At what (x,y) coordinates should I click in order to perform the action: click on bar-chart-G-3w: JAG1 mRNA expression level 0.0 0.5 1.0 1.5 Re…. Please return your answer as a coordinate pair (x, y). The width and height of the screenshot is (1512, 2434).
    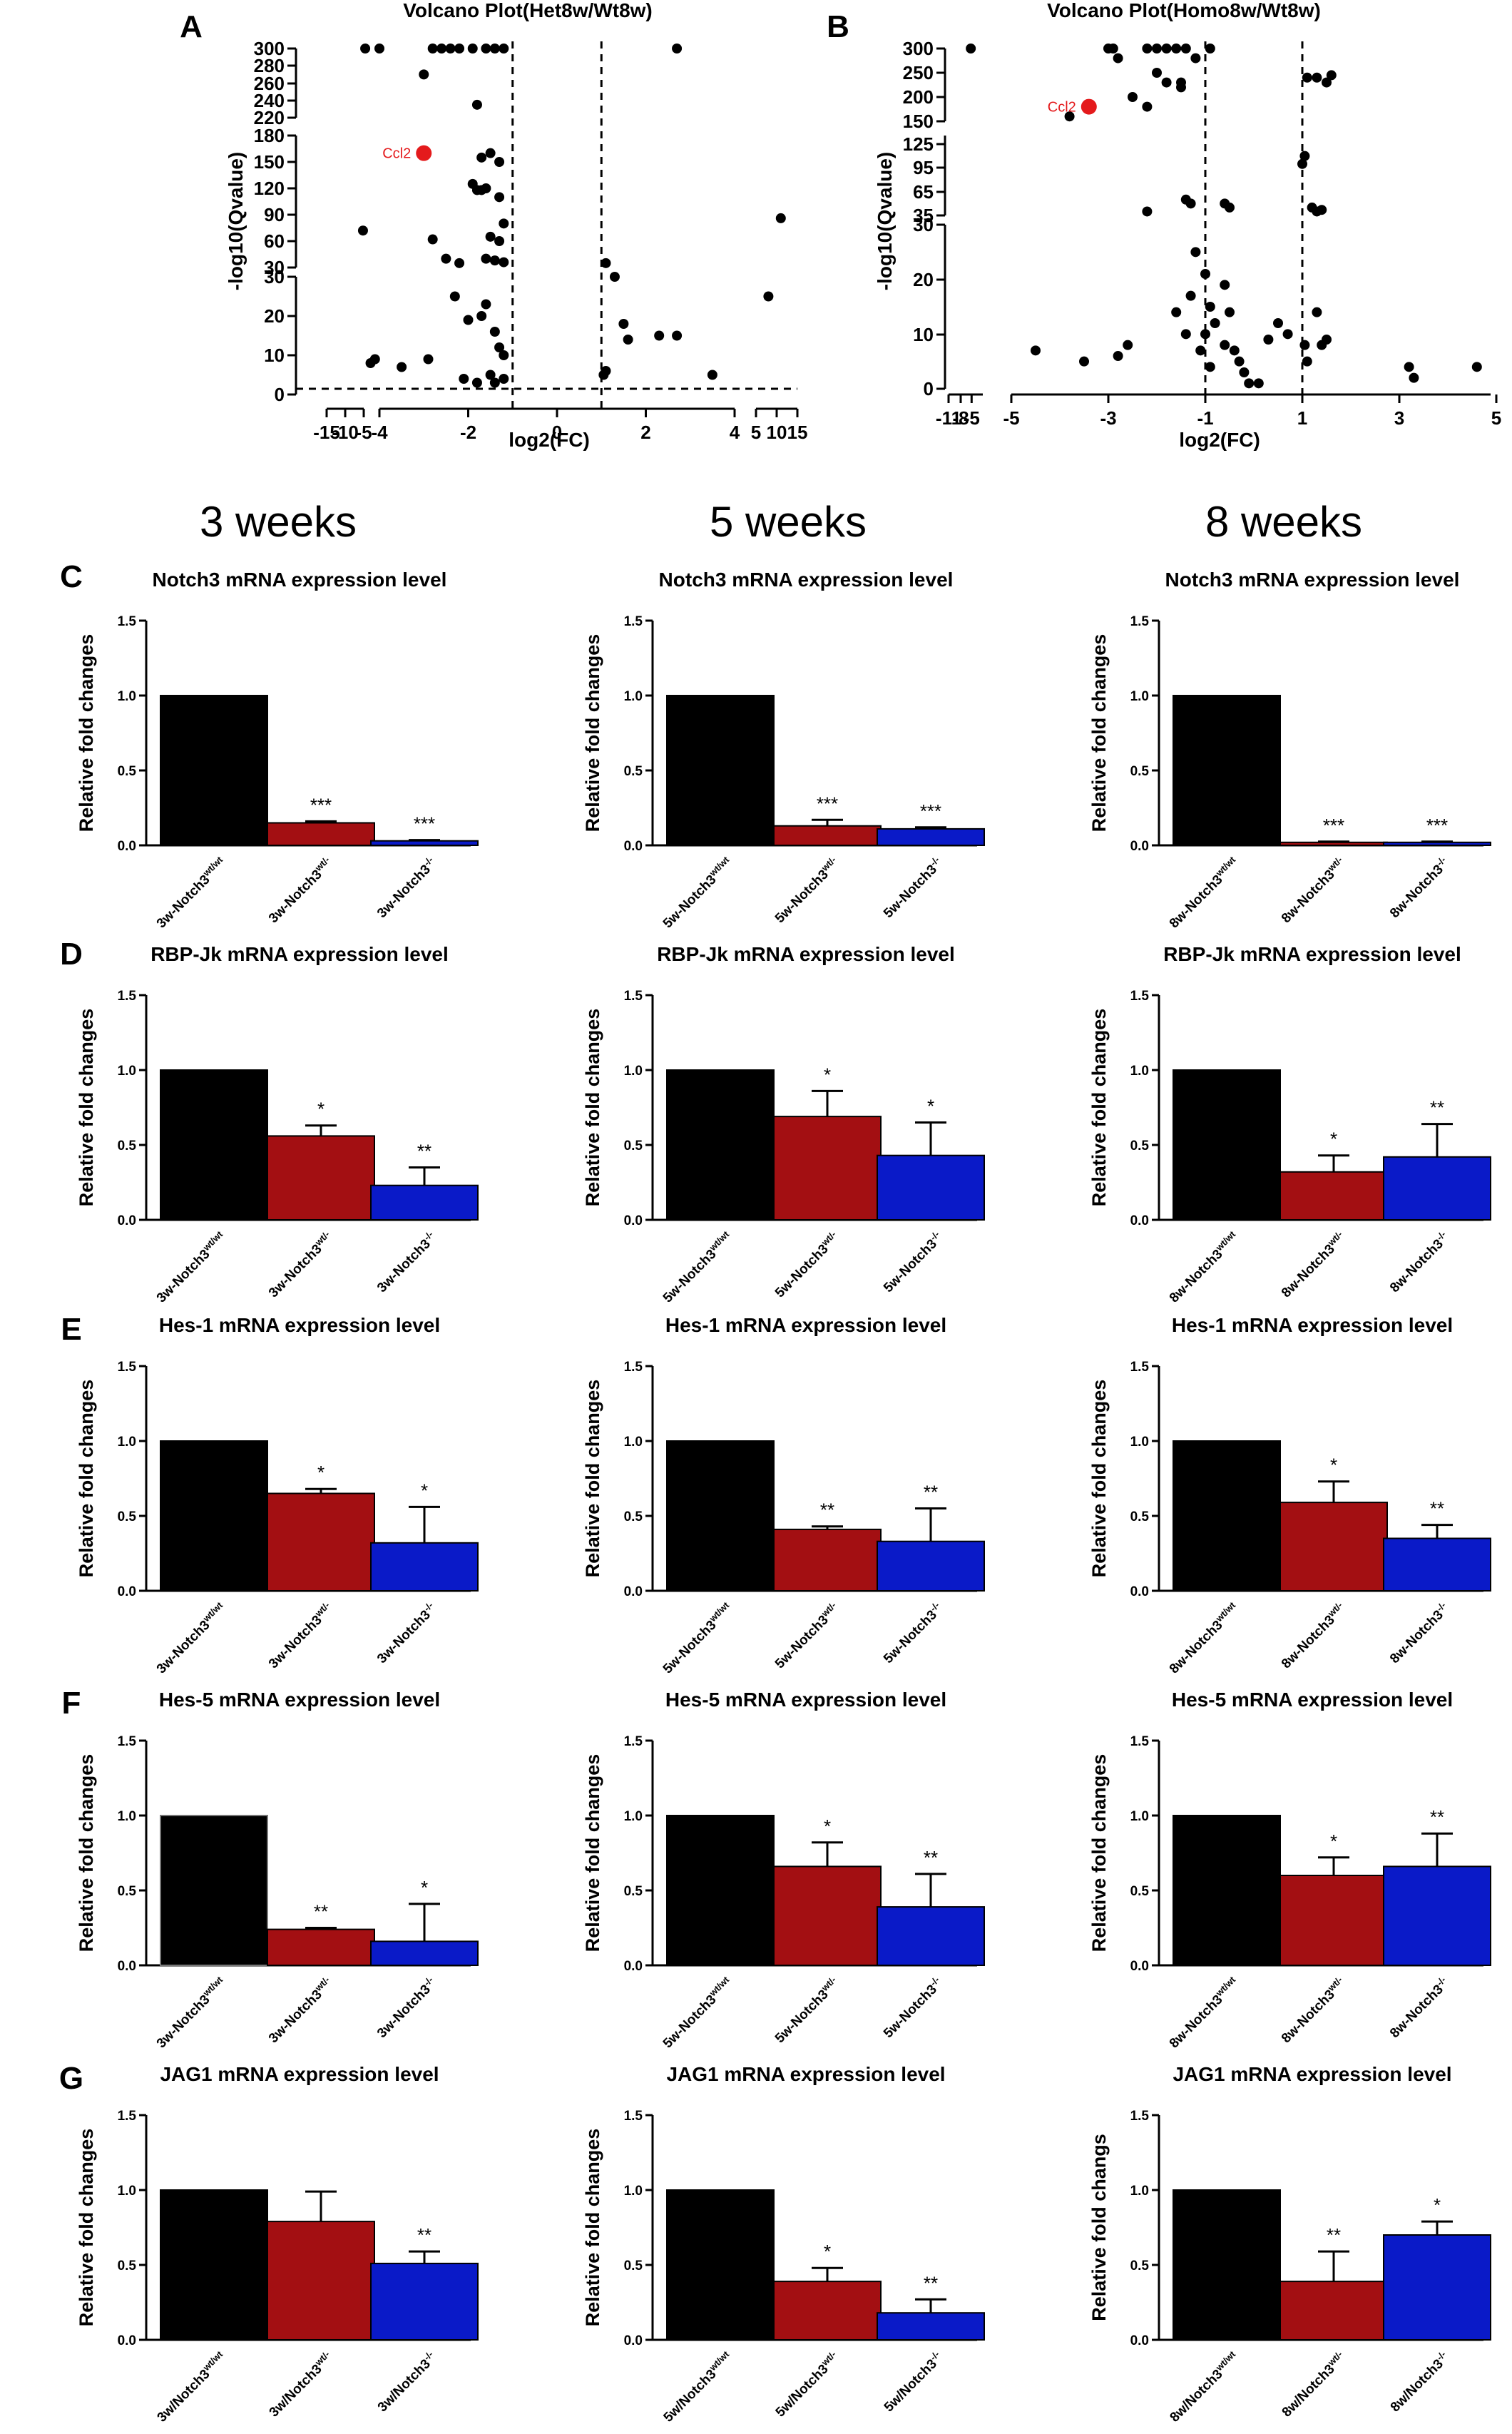
    Looking at the image, I should click on (277, 2205).